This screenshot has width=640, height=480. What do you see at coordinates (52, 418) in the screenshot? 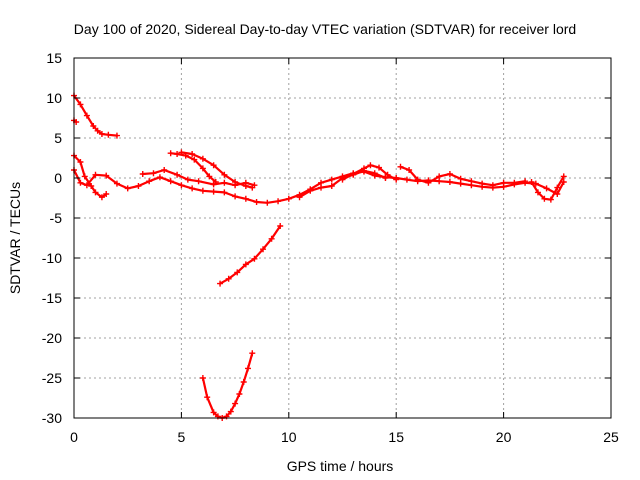
I see `y-tick-label: -30` at bounding box center [52, 418].